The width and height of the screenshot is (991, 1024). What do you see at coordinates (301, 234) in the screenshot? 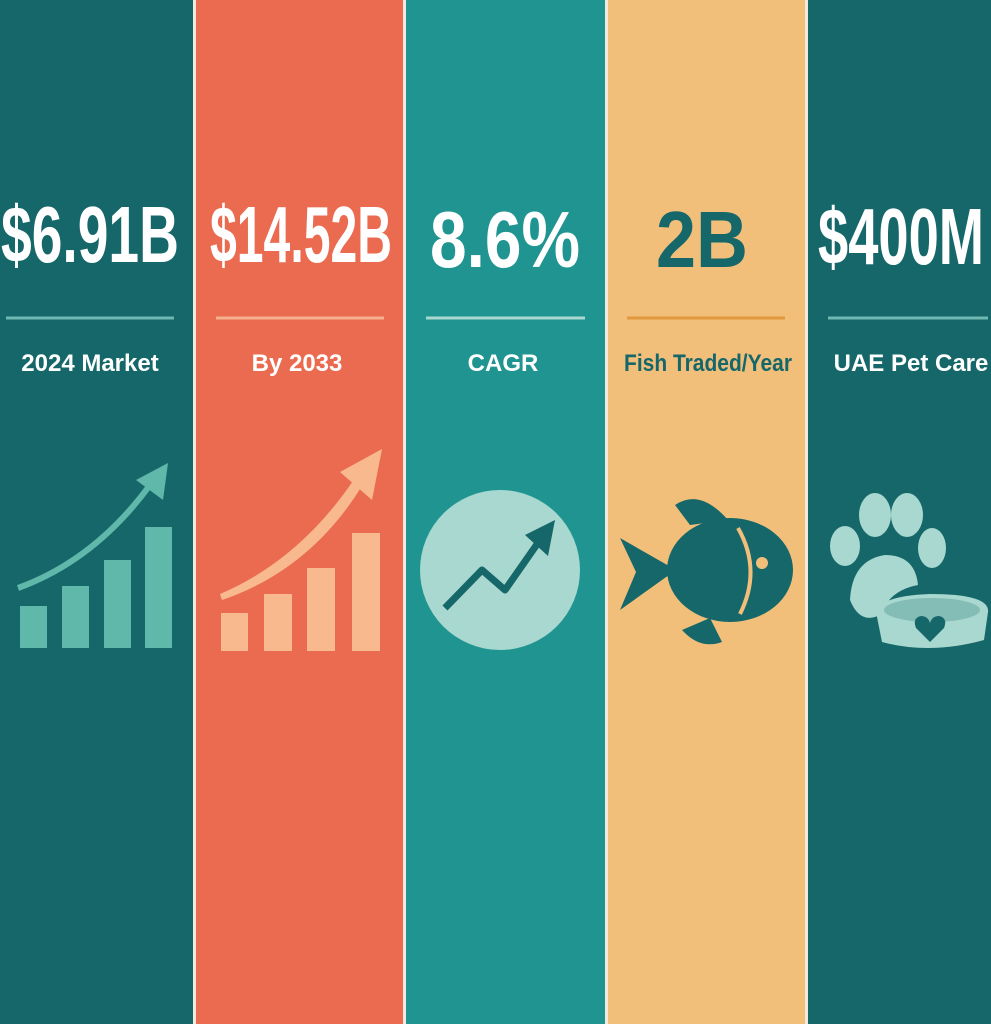
I see `stat-value: $14.52B` at bounding box center [301, 234].